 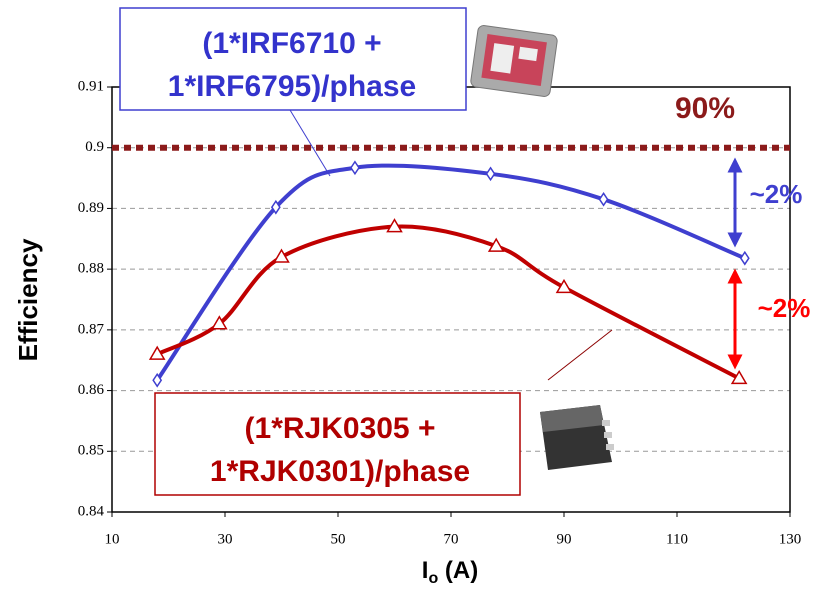 I want to click on x-tick-label: 90, so click(x=564, y=539).